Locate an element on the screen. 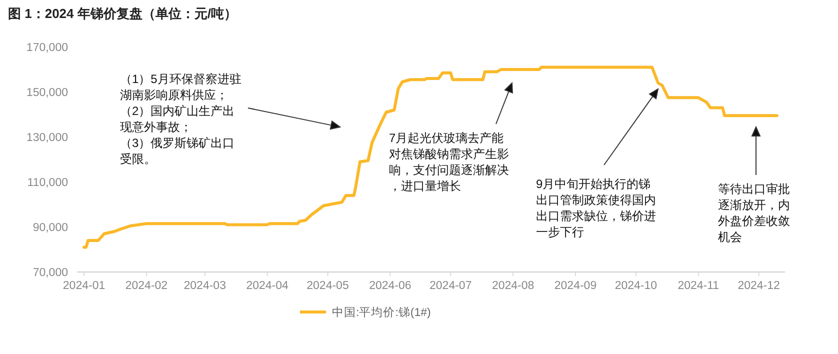 The height and width of the screenshot is (354, 838). y-tick-label: 130,000 is located at coordinates (47, 138).